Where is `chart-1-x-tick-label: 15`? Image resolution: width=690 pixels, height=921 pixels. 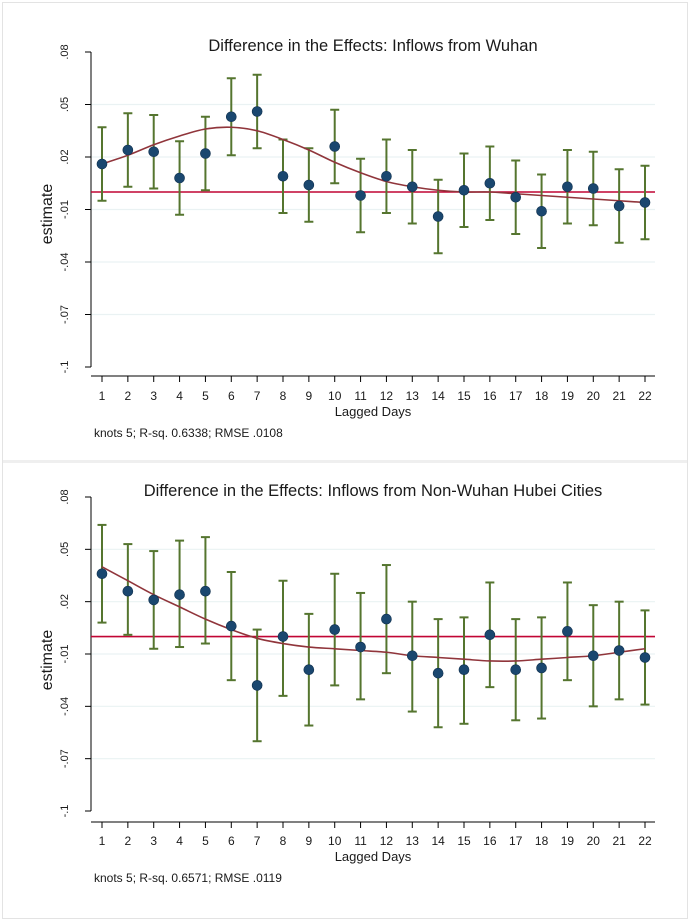
chart-1-x-tick-label: 15 is located at coordinates (464, 396).